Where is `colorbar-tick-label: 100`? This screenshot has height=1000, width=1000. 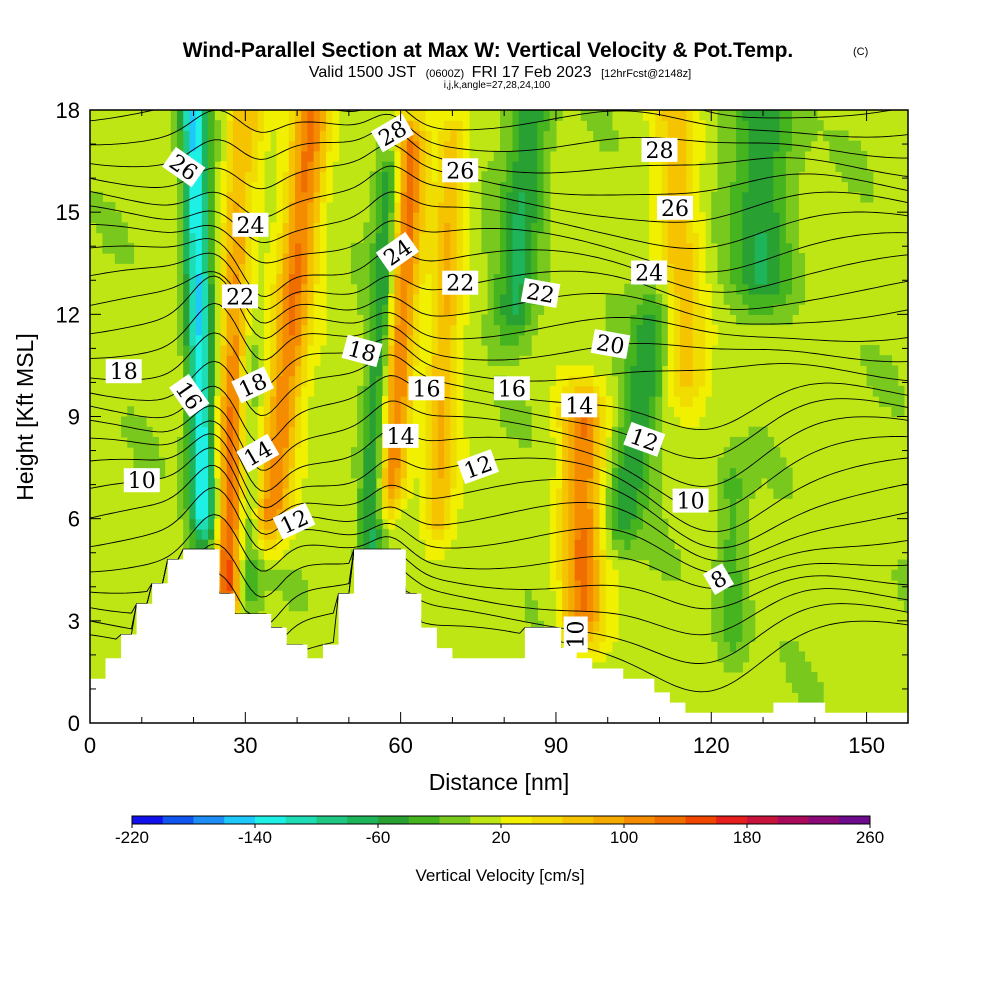 colorbar-tick-label: 100 is located at coordinates (624, 837).